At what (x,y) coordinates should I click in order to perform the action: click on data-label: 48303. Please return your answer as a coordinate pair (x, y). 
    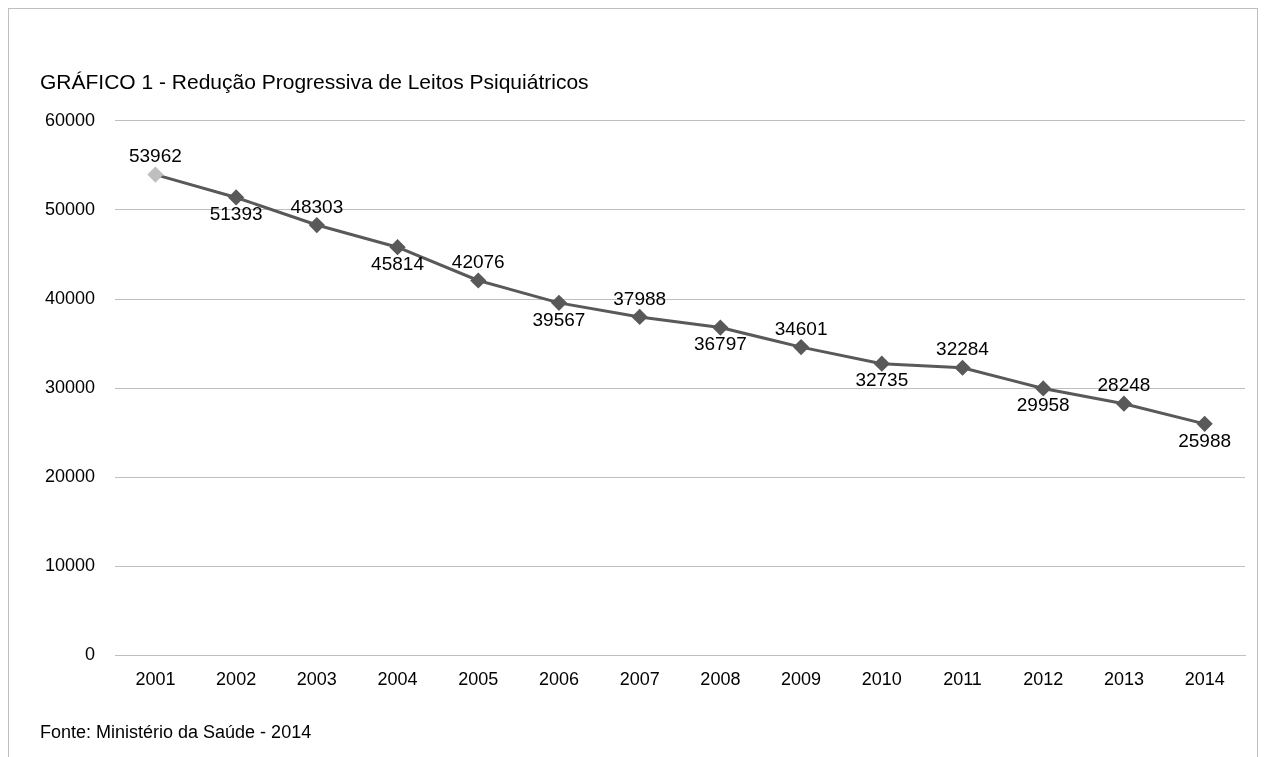
    Looking at the image, I should click on (317, 206).